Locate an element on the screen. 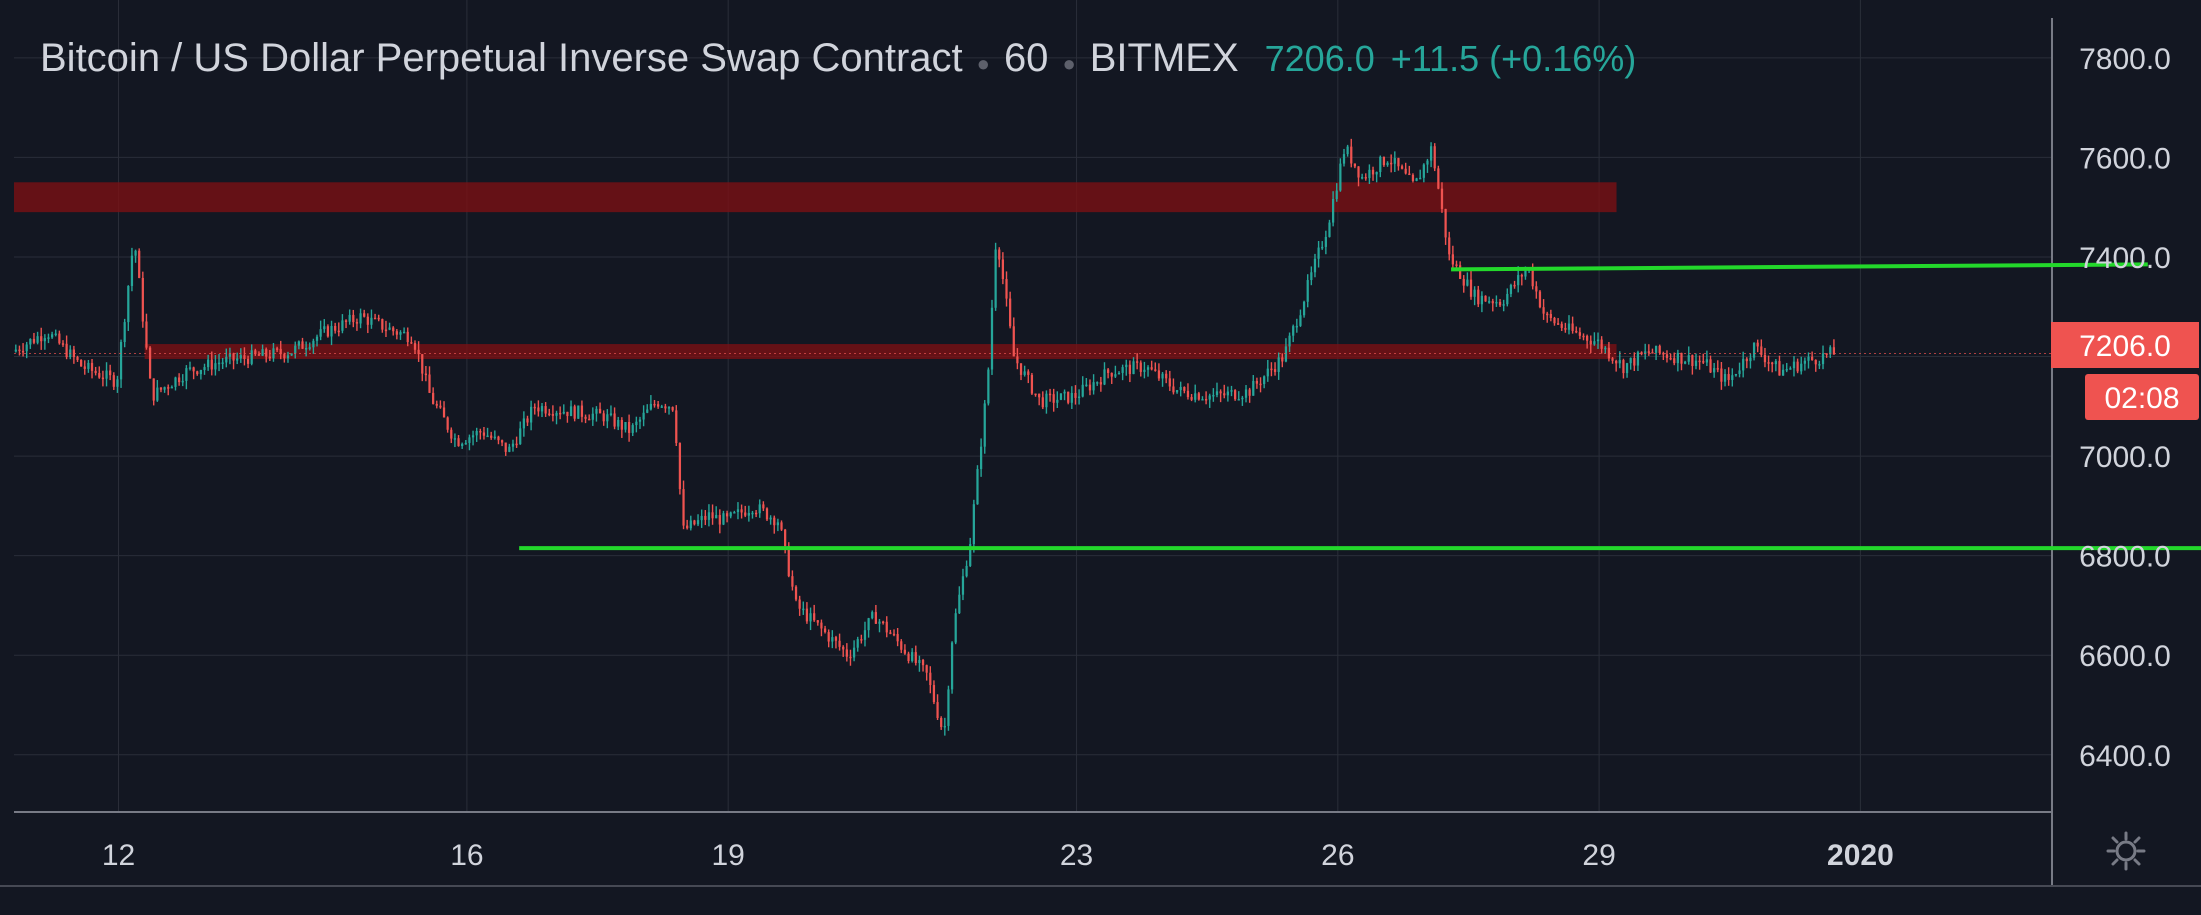 The height and width of the screenshot is (915, 2201). interval-label: 60 is located at coordinates (1026, 58).